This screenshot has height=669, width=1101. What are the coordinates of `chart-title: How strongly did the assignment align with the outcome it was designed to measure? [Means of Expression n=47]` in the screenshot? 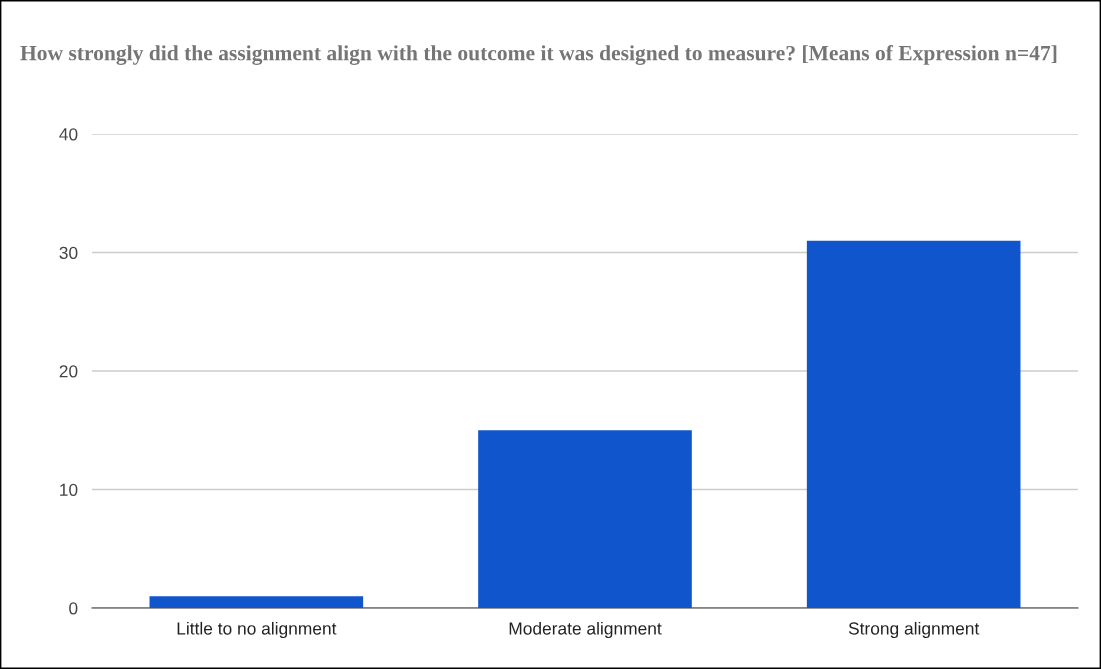 It's located at (538, 55).